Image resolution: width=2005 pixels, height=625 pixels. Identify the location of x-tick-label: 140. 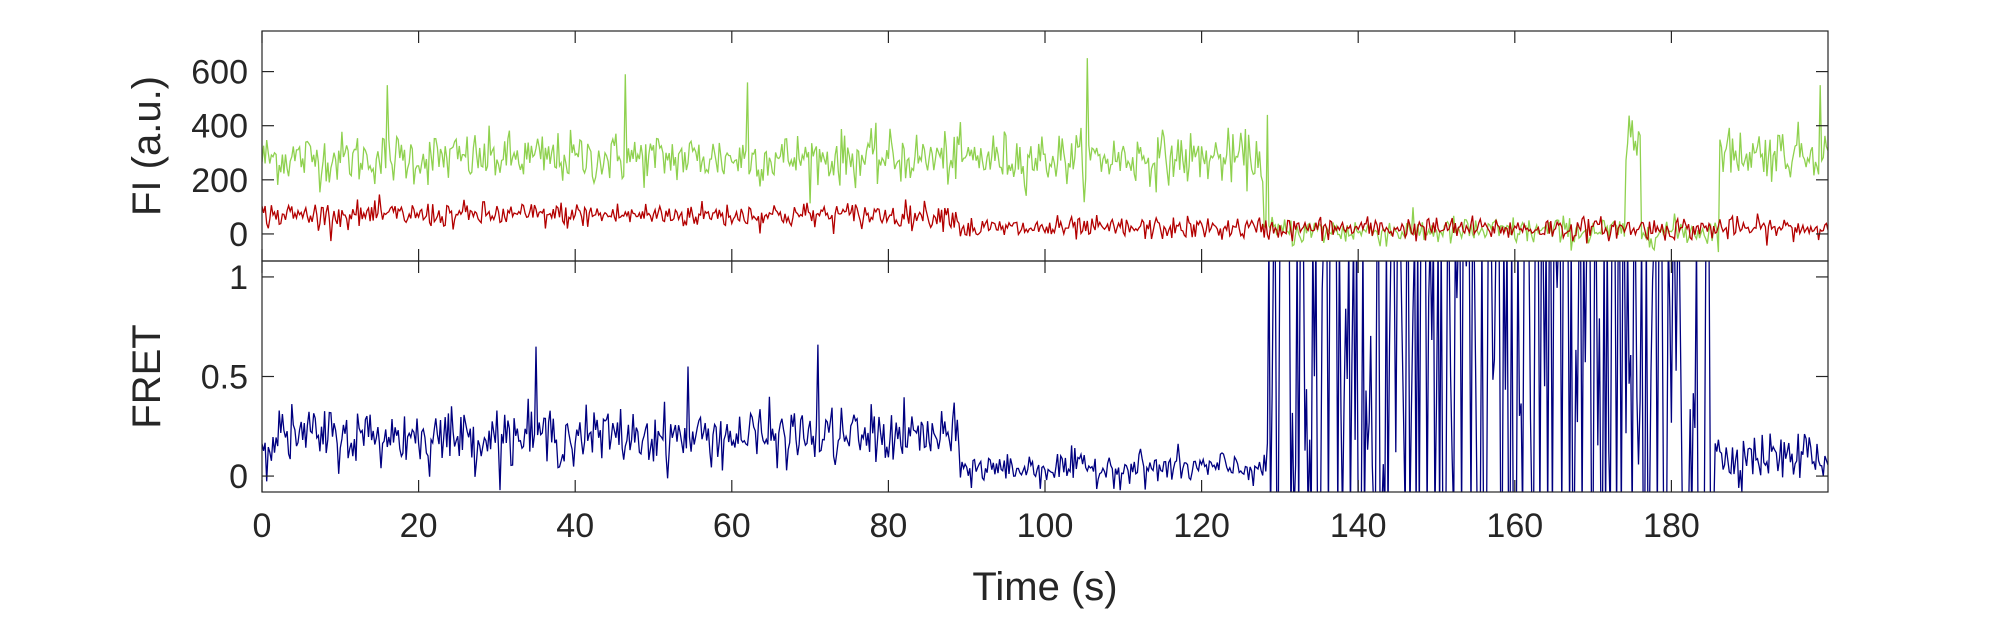
(1358, 526).